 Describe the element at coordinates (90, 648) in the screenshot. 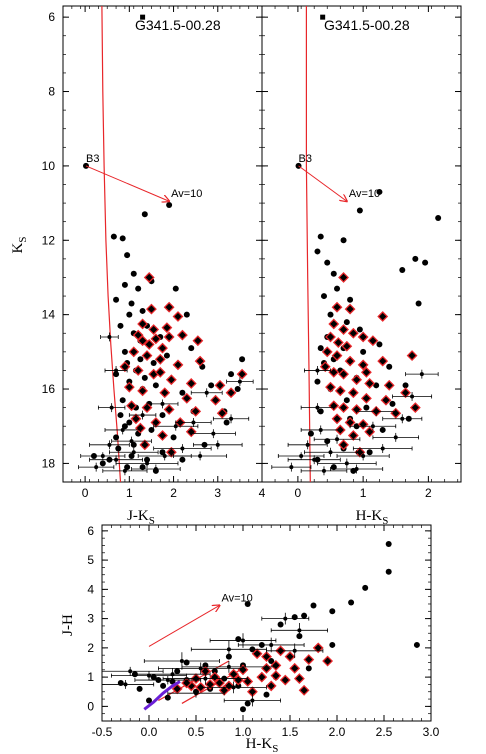

I see `y-tick-label: 2` at that location.